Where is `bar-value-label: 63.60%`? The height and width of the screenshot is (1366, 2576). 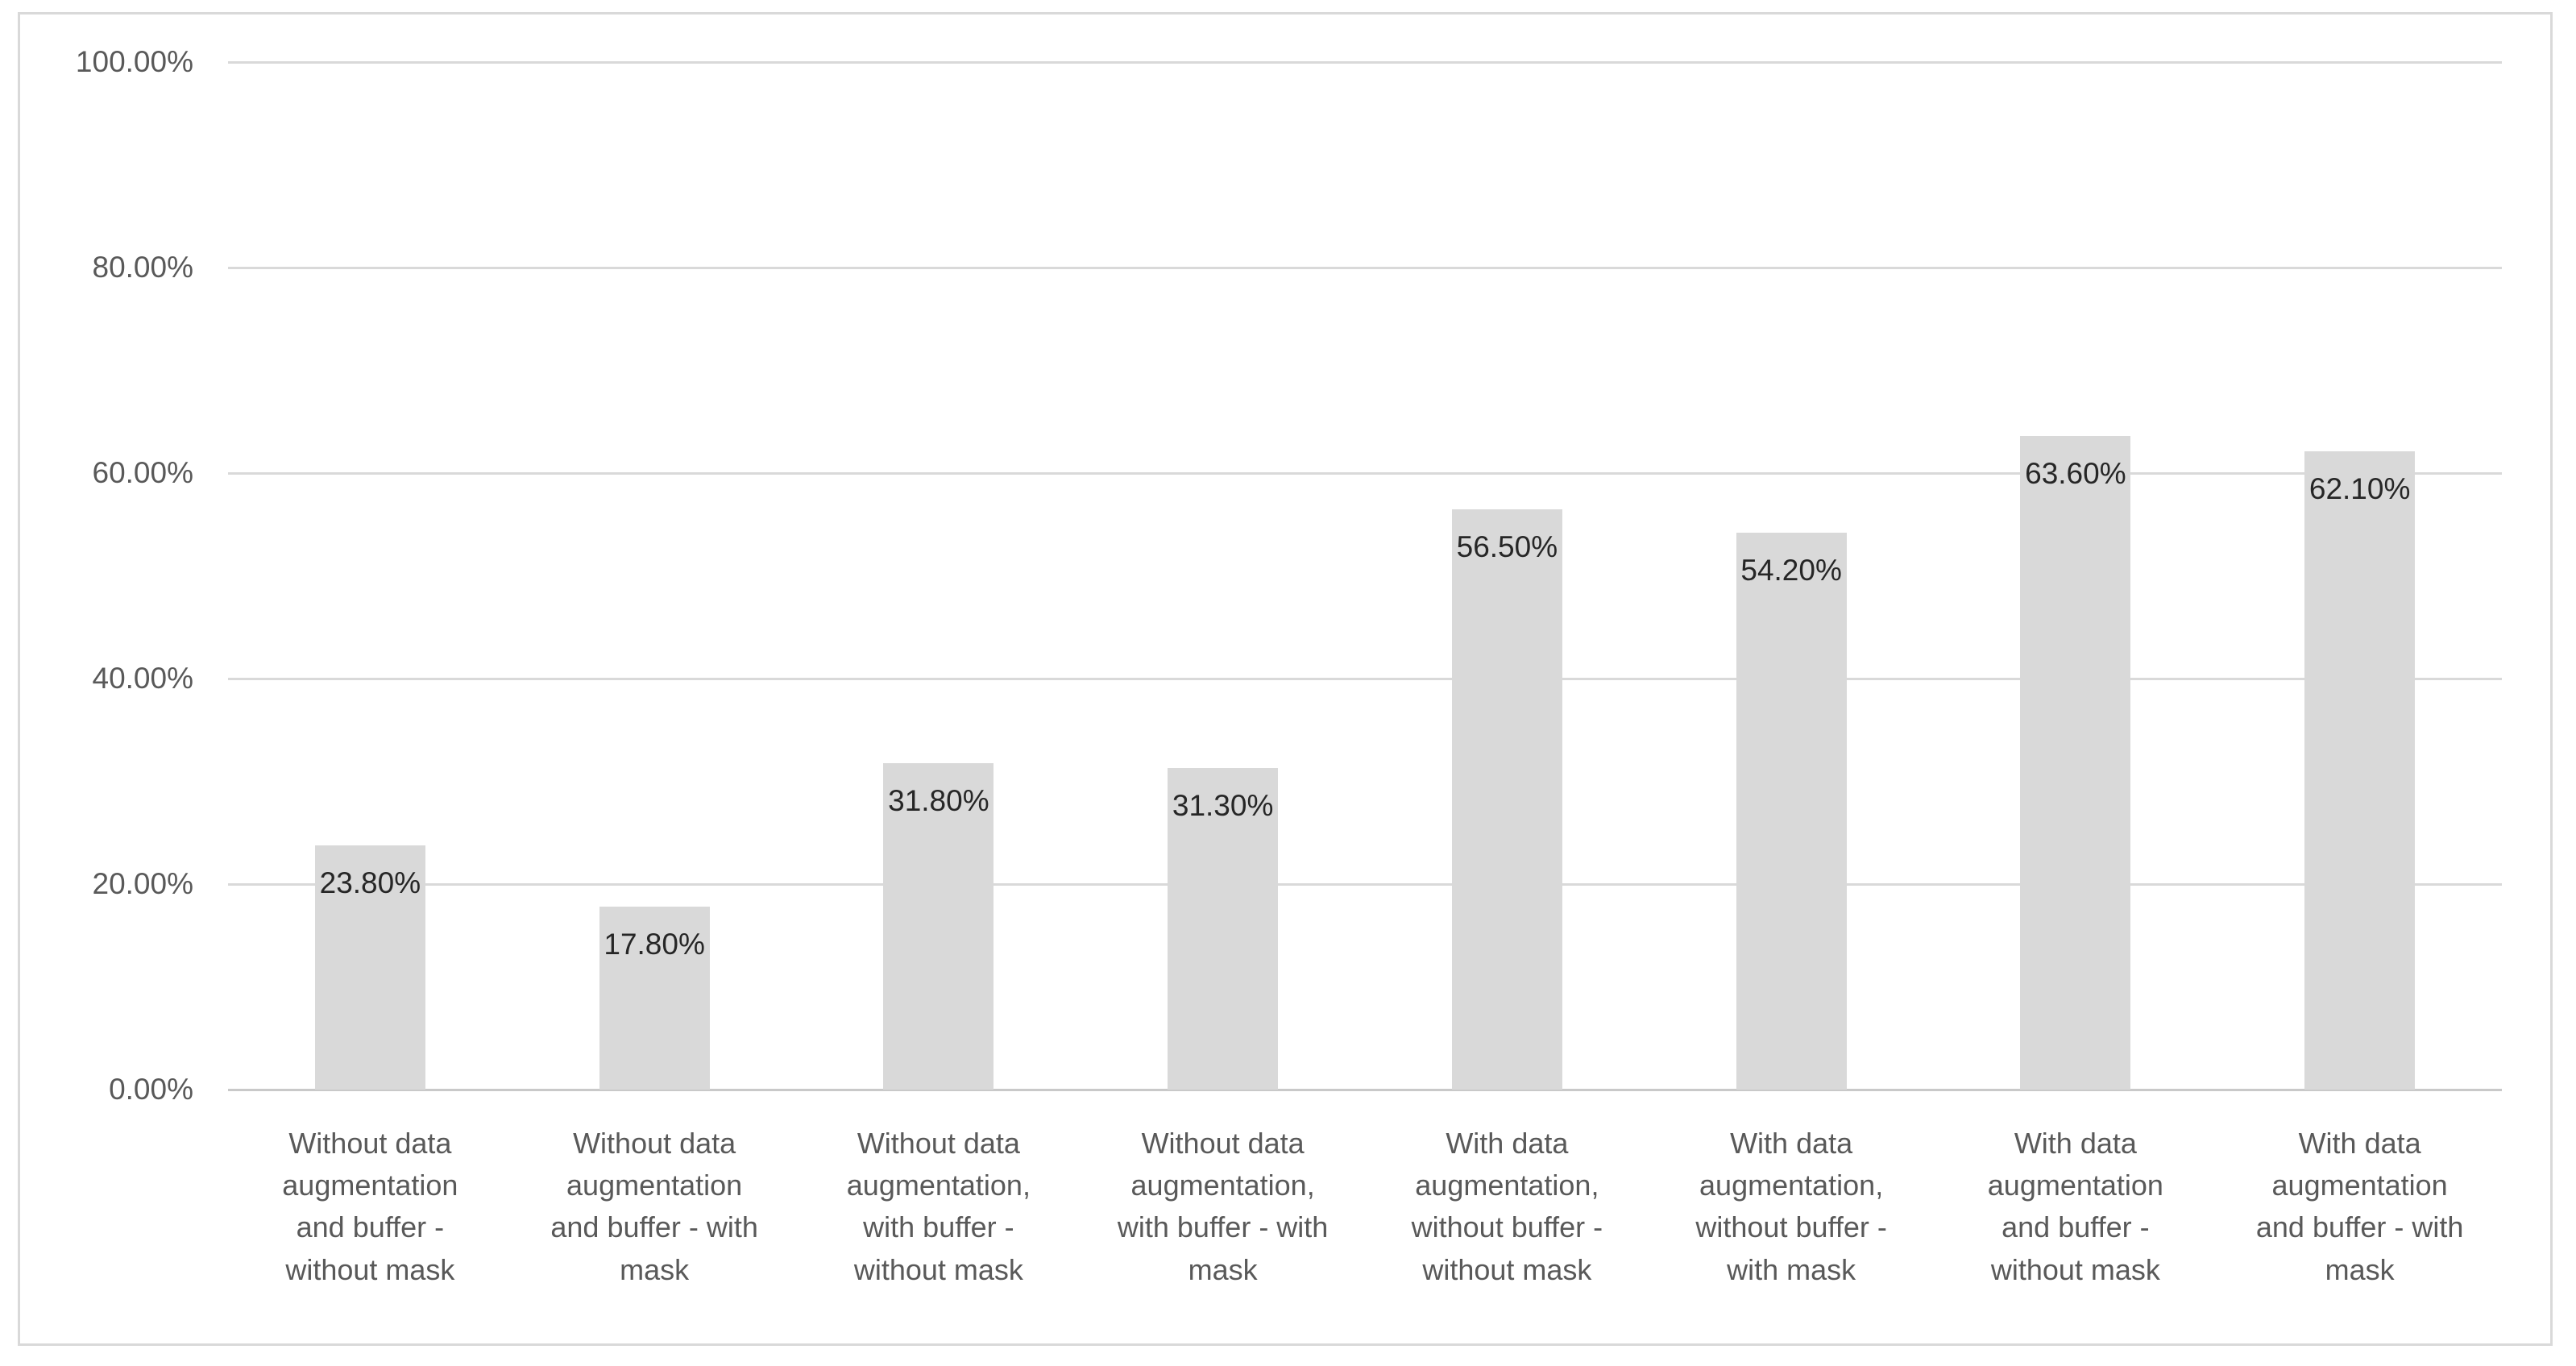 bar-value-label: 63.60% is located at coordinates (2075, 474).